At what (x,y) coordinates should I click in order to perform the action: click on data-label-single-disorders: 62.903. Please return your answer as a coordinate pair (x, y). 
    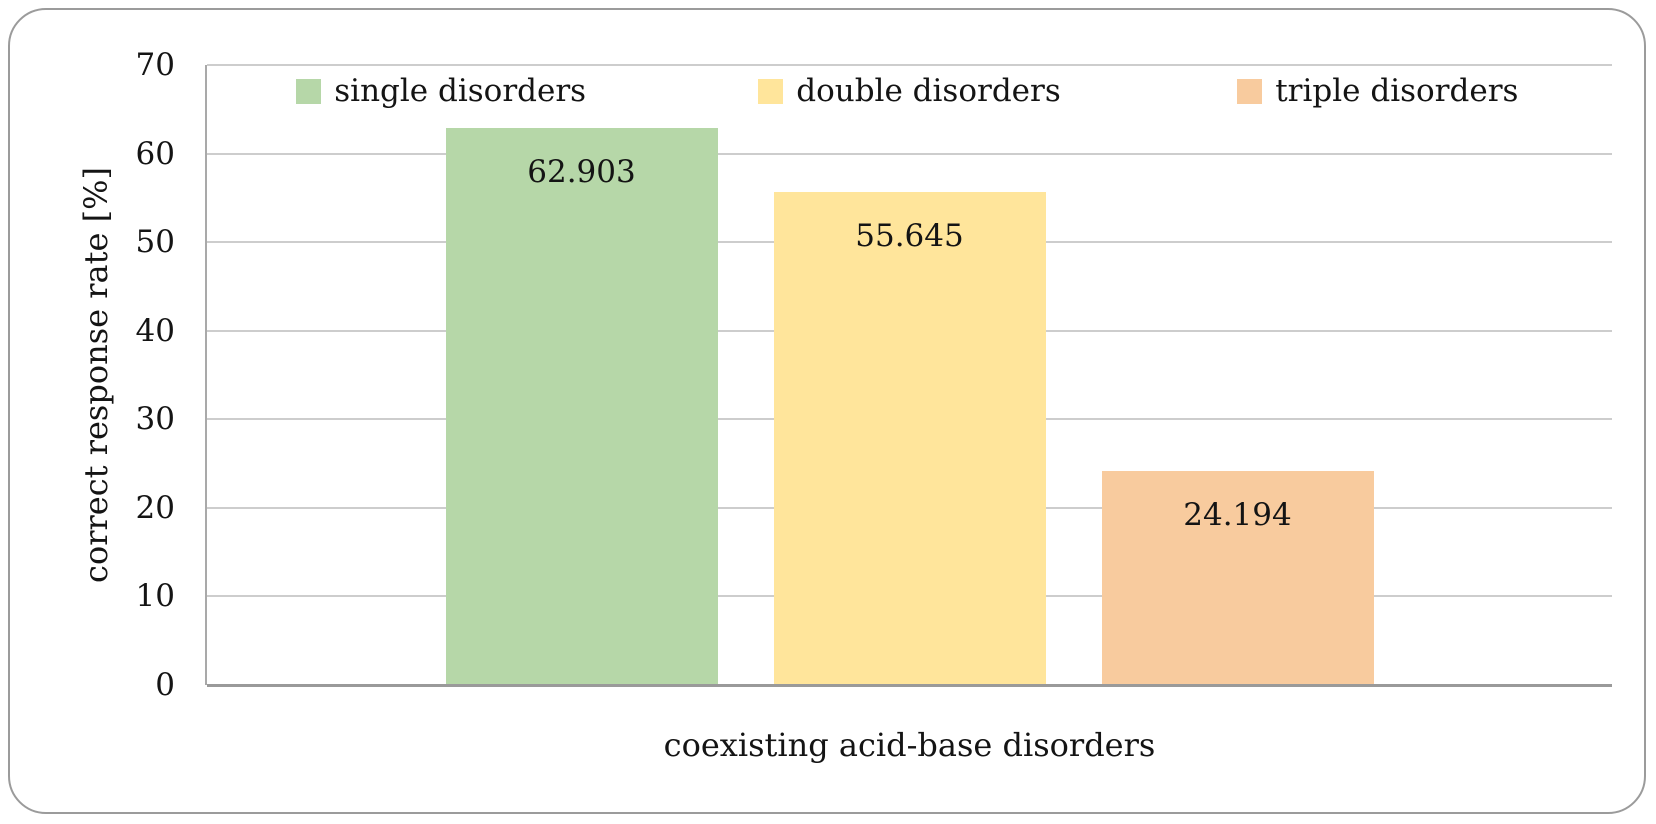
    Looking at the image, I should click on (581, 171).